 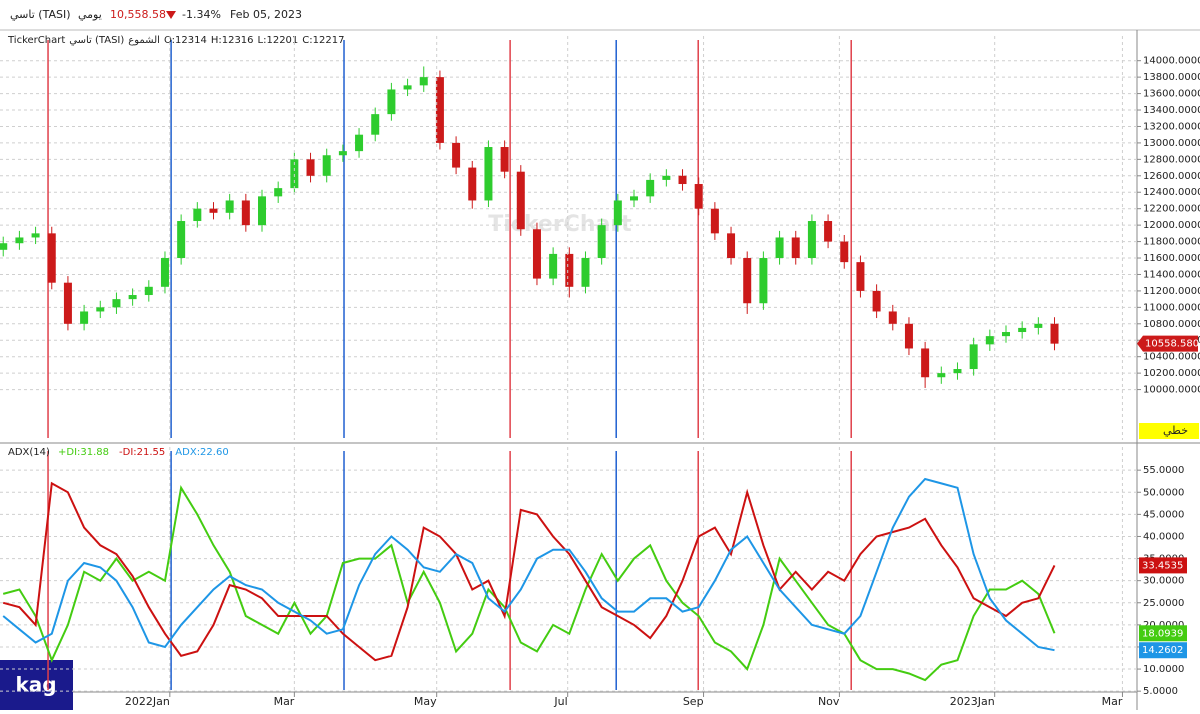 What do you see at coordinates (1171, 307) in the screenshot?
I see `y-tick-label: 11000.0000` at bounding box center [1171, 307].